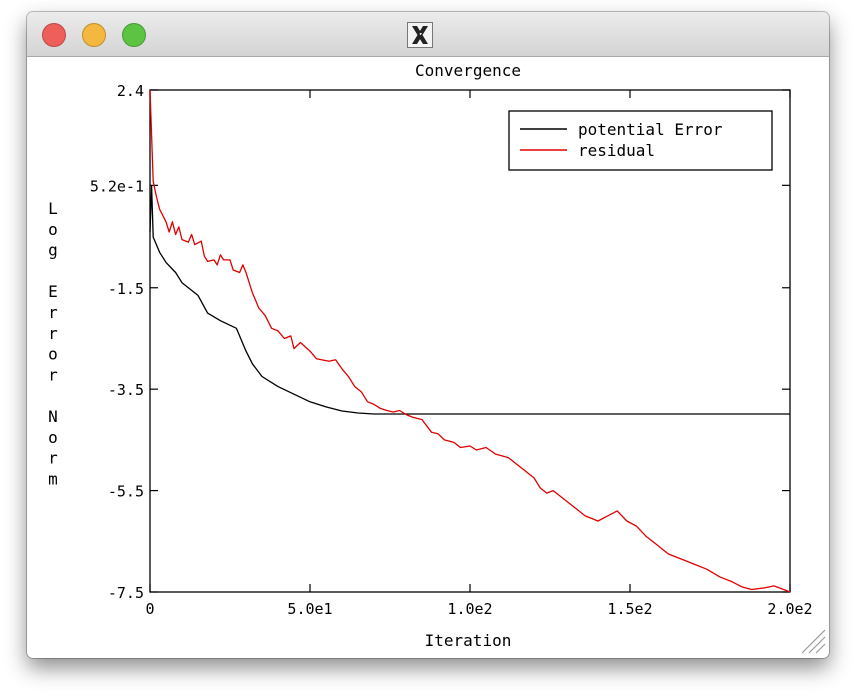 This screenshot has width=856, height=700. What do you see at coordinates (94, 35) in the screenshot?
I see `minimize-button` at bounding box center [94, 35].